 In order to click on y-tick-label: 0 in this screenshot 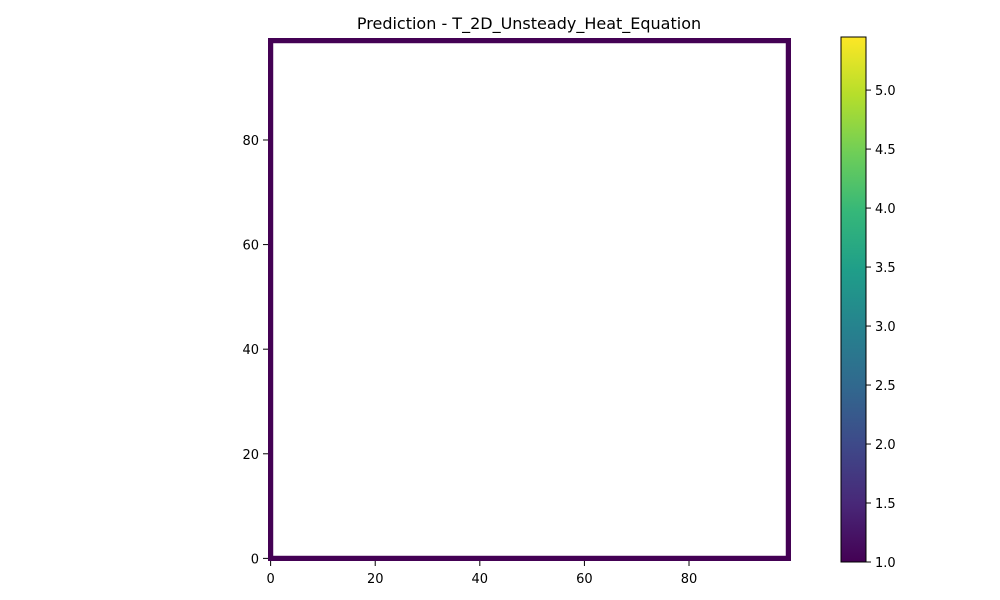, I will do `click(255, 559)`.